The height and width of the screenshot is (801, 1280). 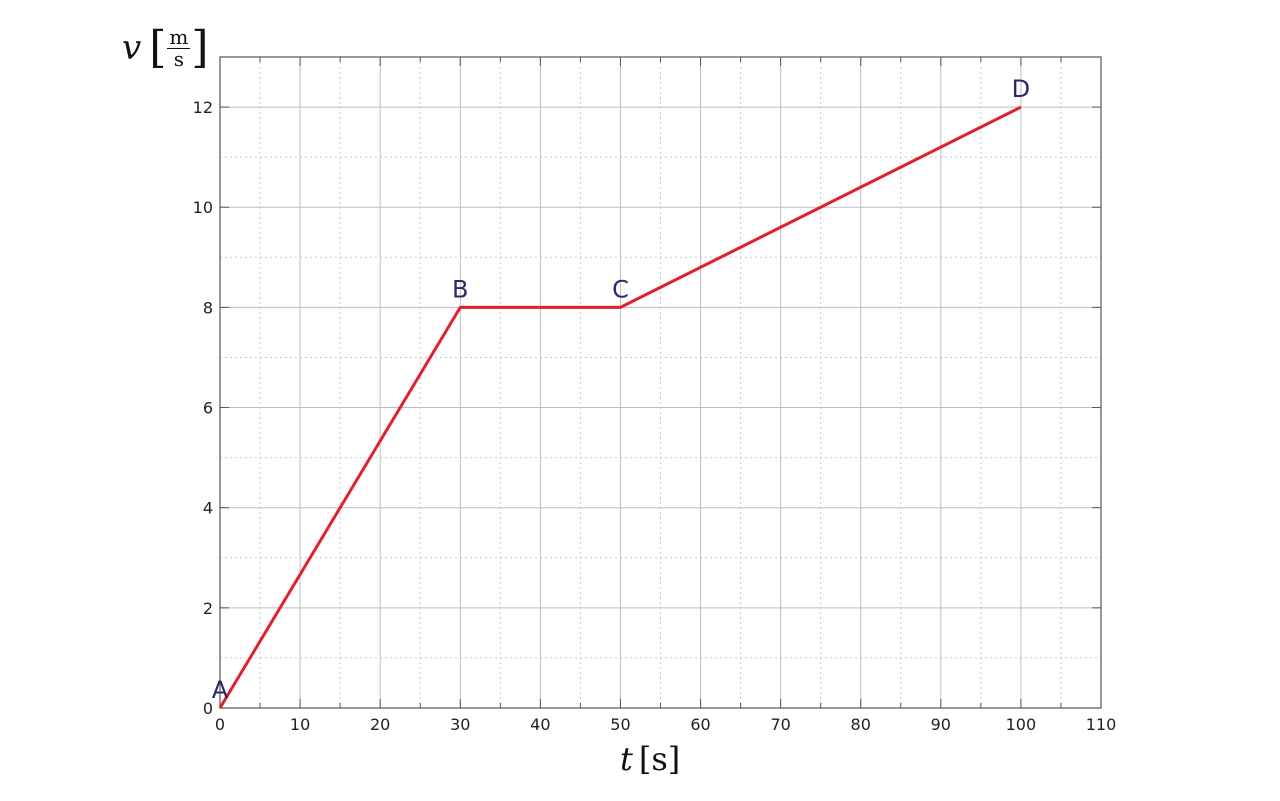 I want to click on point-label-C: C, so click(x=620, y=289).